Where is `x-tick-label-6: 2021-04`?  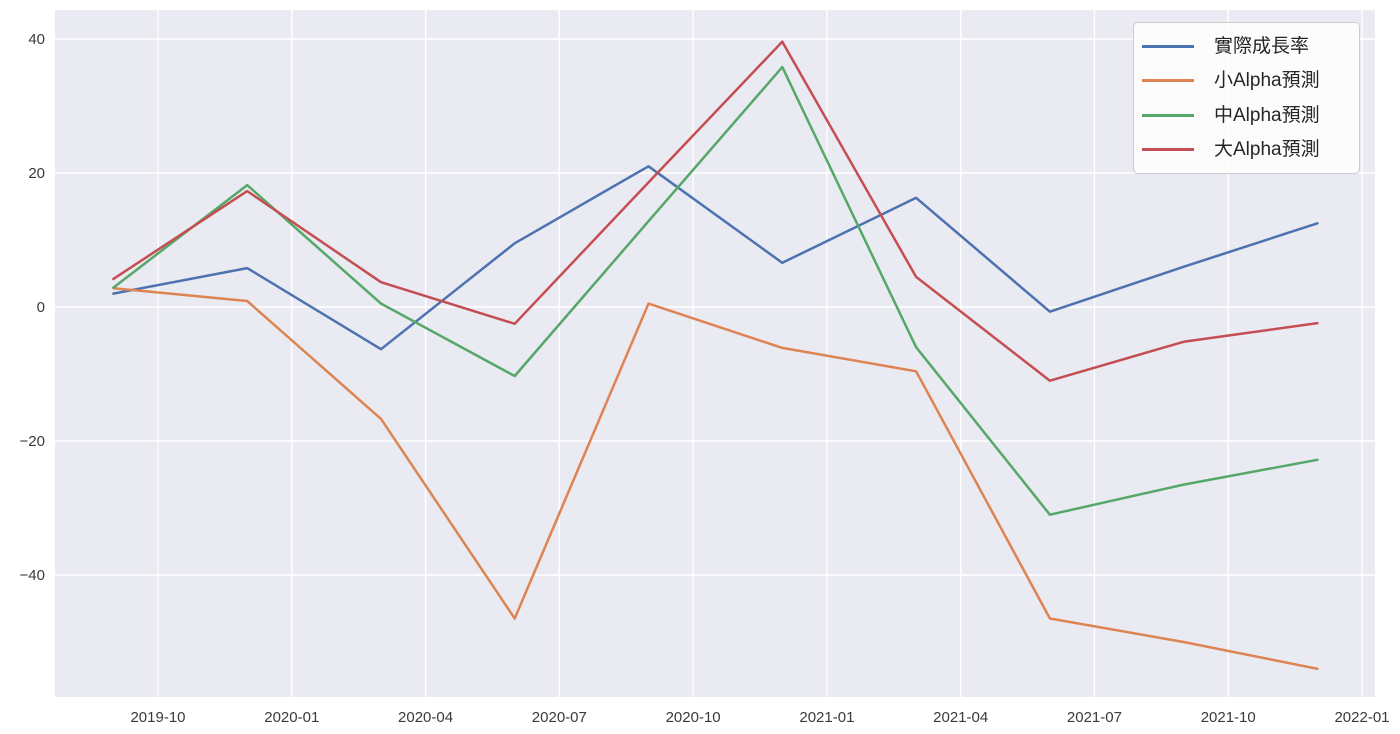
x-tick-label-6: 2021-04 is located at coordinates (960, 717).